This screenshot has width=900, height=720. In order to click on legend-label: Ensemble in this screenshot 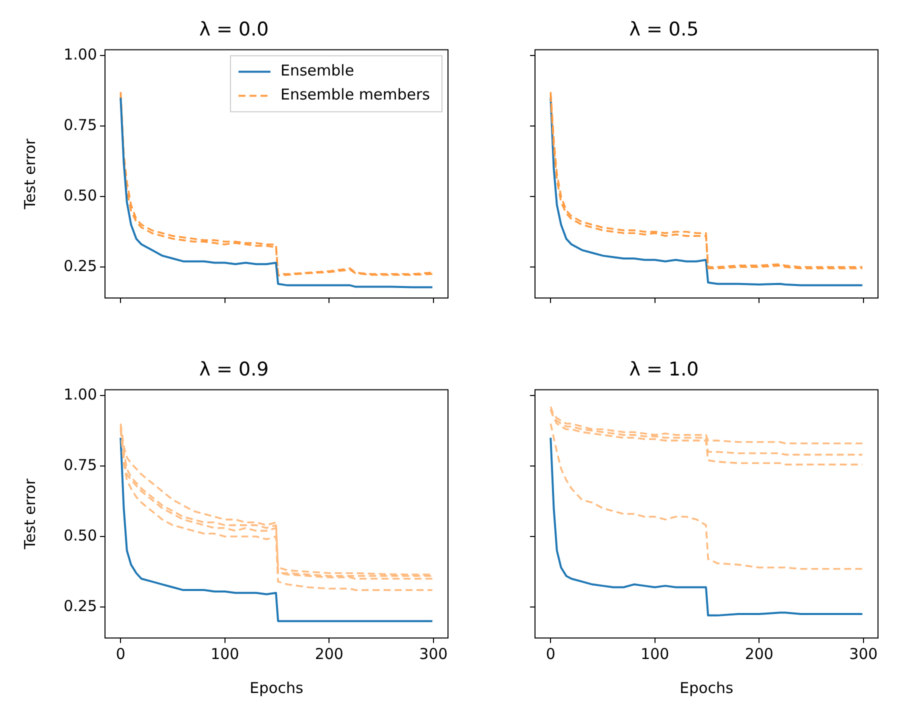, I will do `click(317, 71)`.